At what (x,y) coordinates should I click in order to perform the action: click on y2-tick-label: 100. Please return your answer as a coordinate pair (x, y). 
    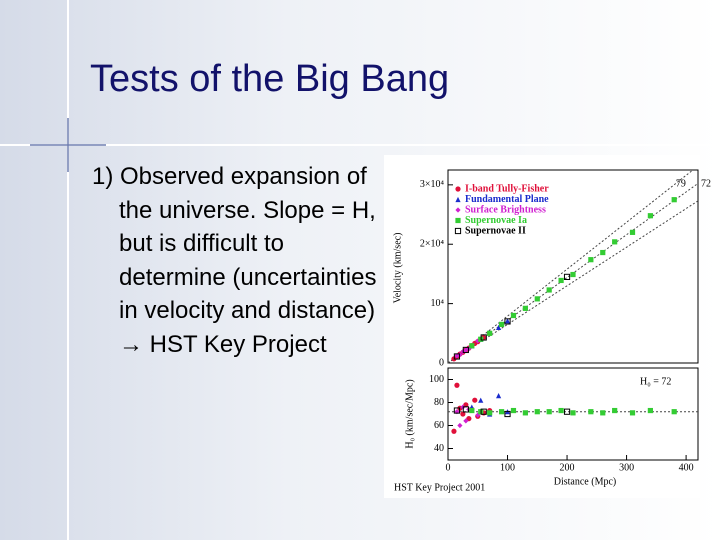
    Looking at the image, I should click on (436, 379).